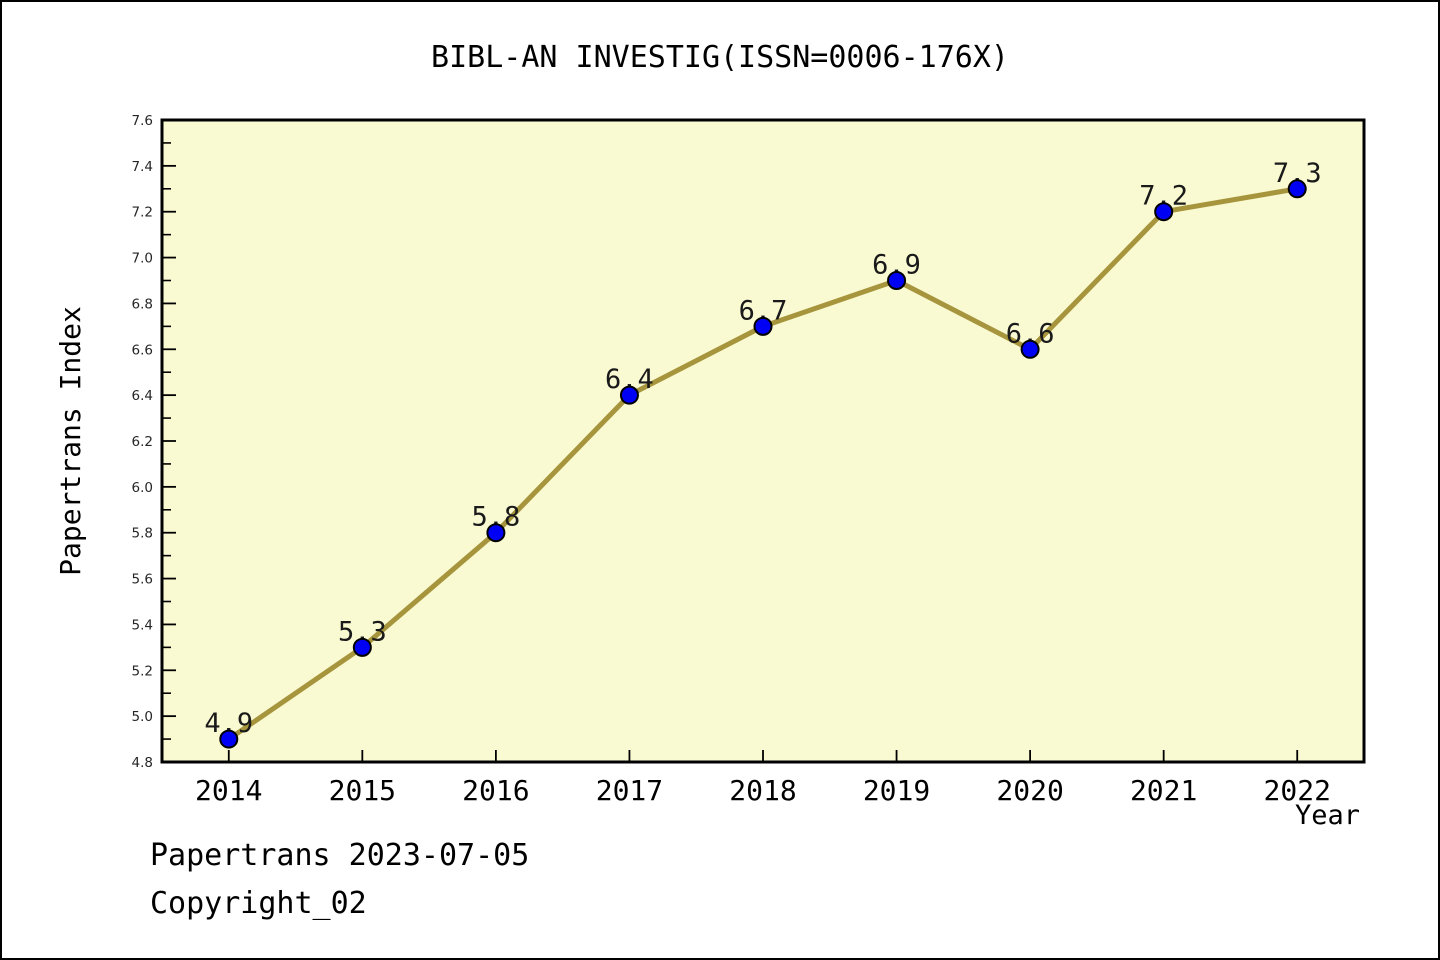 The image size is (1440, 960). Describe the element at coordinates (495, 790) in the screenshot. I see `x-tick-label: 2016` at that location.